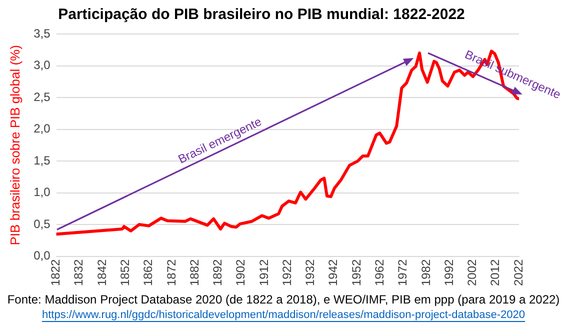  Describe the element at coordinates (42, 192) in the screenshot. I see `y-tick-label: 1,0` at that location.